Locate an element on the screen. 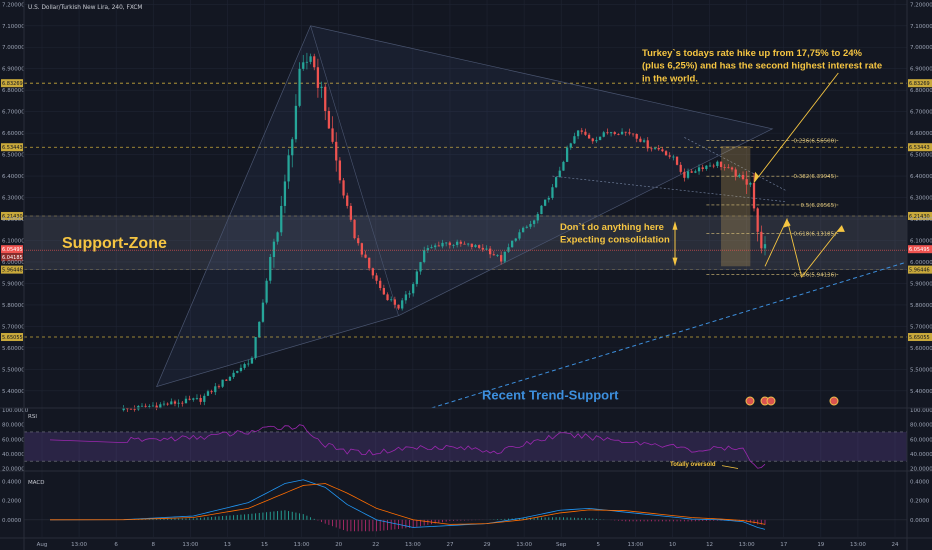  price-tick-left: 6.20000 is located at coordinates (13, 220).